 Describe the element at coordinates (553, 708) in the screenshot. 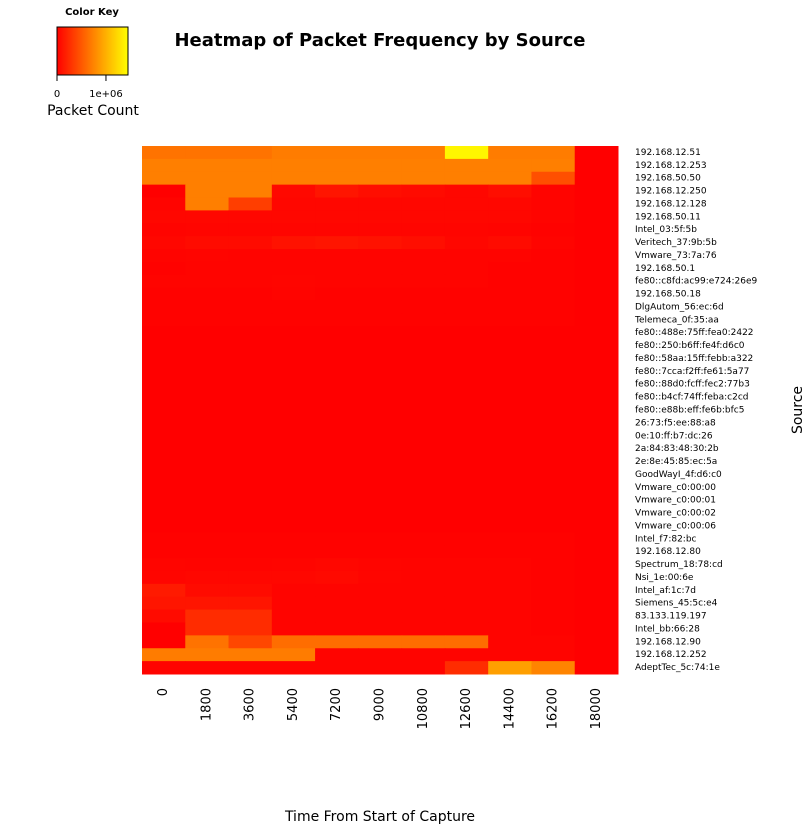

I see `x-tick-label: 16200` at that location.